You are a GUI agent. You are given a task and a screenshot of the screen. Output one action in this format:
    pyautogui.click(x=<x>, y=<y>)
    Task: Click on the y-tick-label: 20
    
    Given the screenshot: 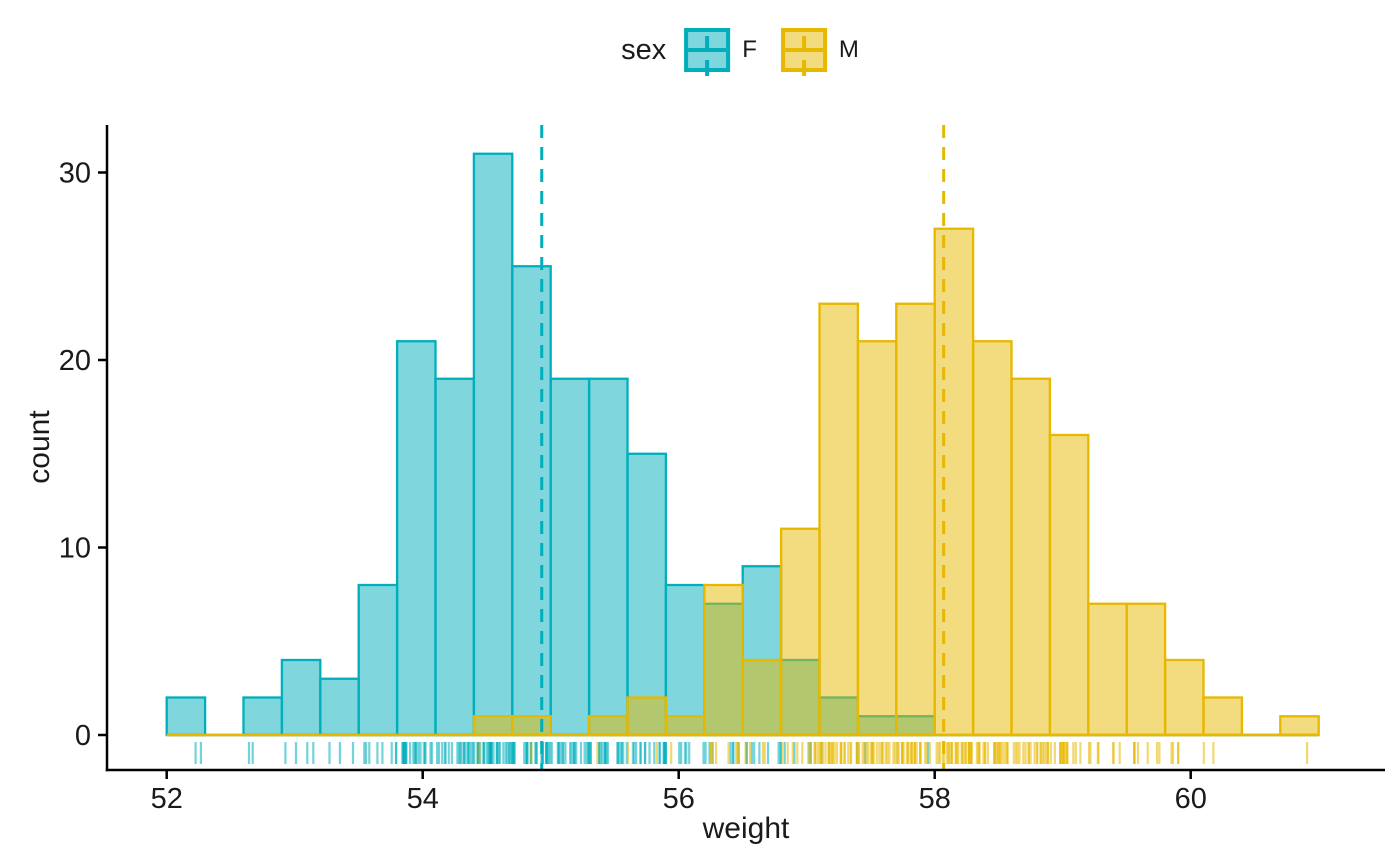 What is the action you would take?
    pyautogui.click(x=75, y=361)
    